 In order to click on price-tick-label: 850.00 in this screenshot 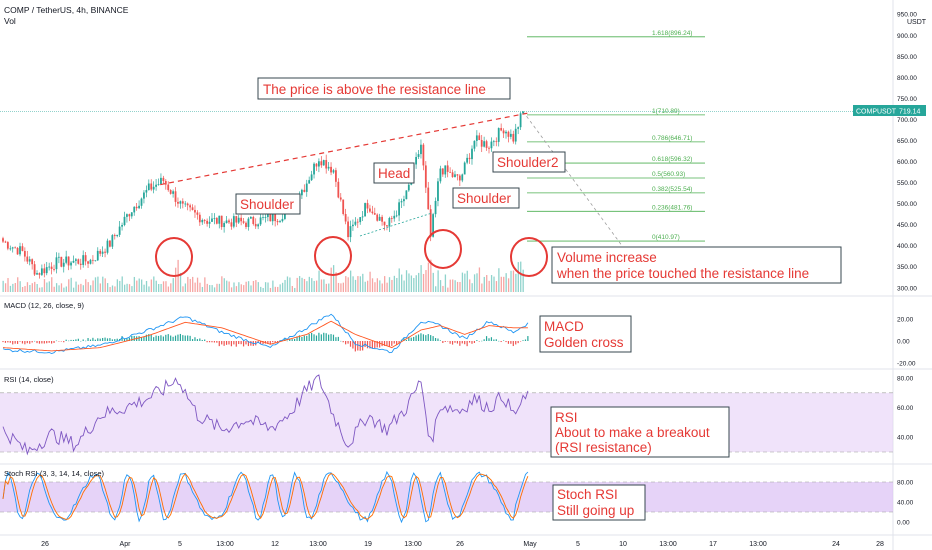, I will do `click(907, 57)`.